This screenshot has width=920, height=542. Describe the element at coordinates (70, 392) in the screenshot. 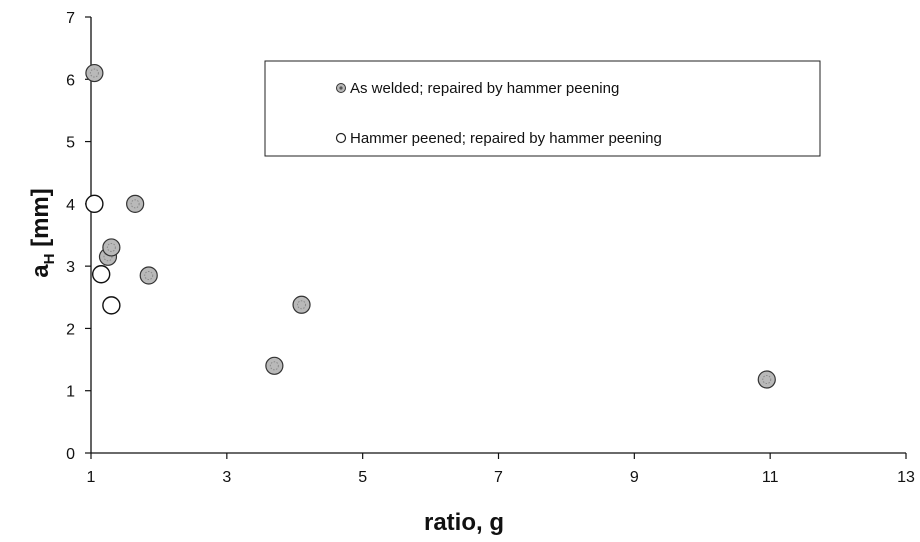

I see `y-tick-label: 1` at that location.